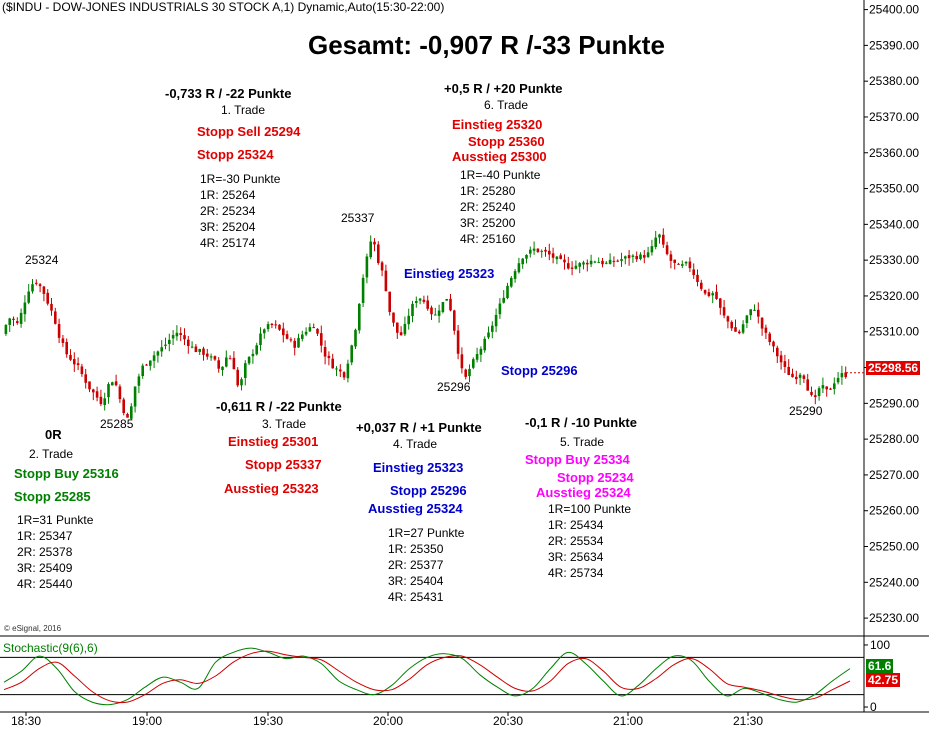 The width and height of the screenshot is (929, 732). I want to click on y-tick-label: 25270.00, so click(894, 475).